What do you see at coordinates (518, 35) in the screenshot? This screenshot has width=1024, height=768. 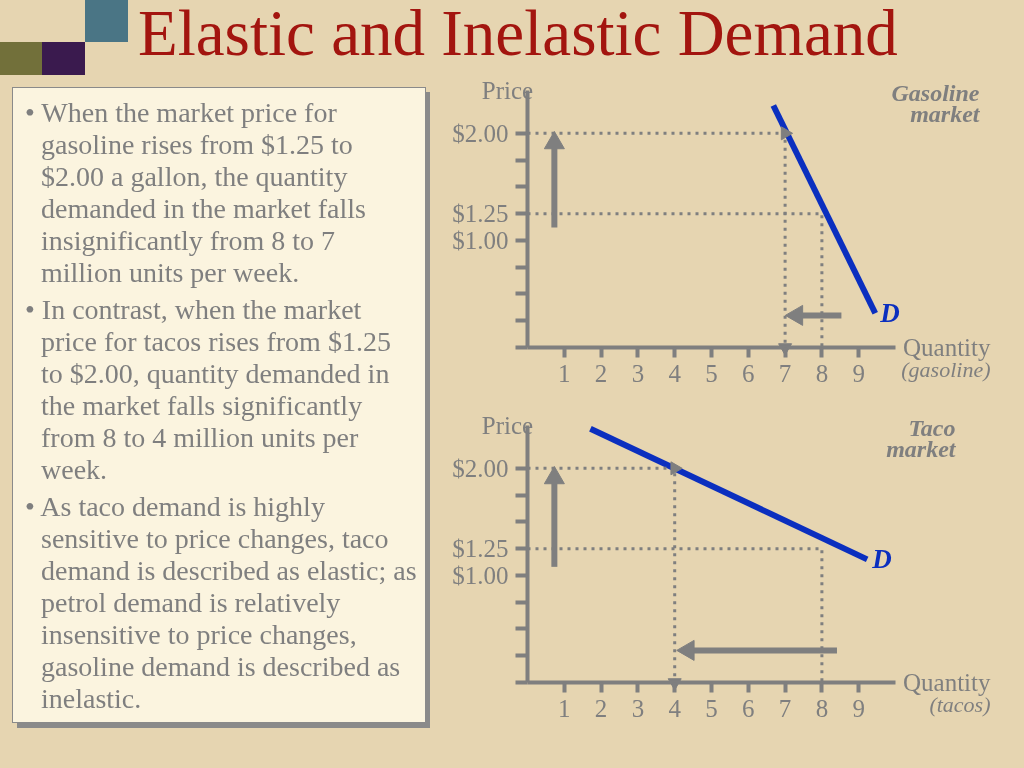 I see `text: Elastic and Inelastic Demand` at bounding box center [518, 35].